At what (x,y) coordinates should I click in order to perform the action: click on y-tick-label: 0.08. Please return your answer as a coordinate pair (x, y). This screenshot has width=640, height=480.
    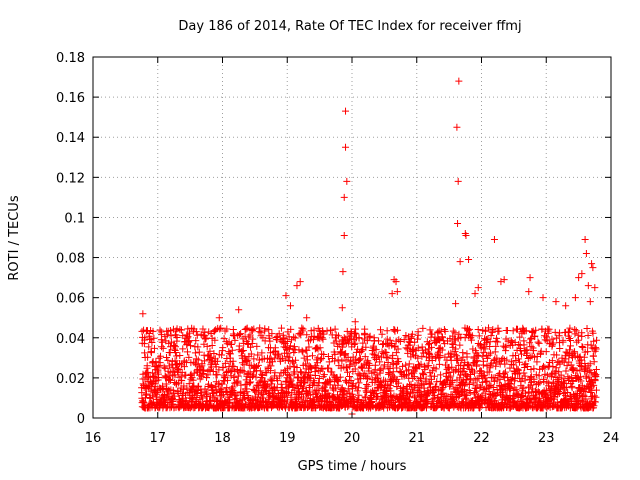
    Looking at the image, I should click on (70, 259).